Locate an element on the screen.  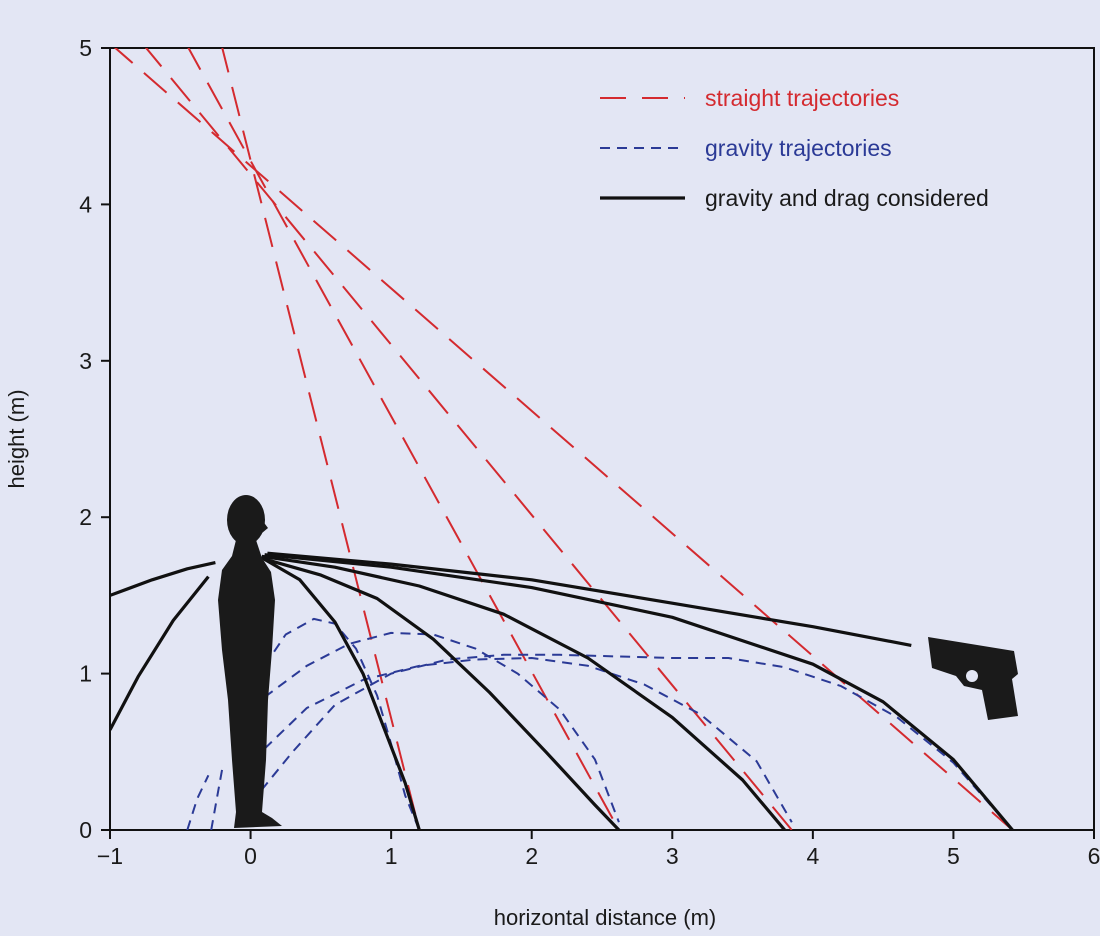
legend-label-short-dash: gravity trajectories is located at coordinates (798, 148).